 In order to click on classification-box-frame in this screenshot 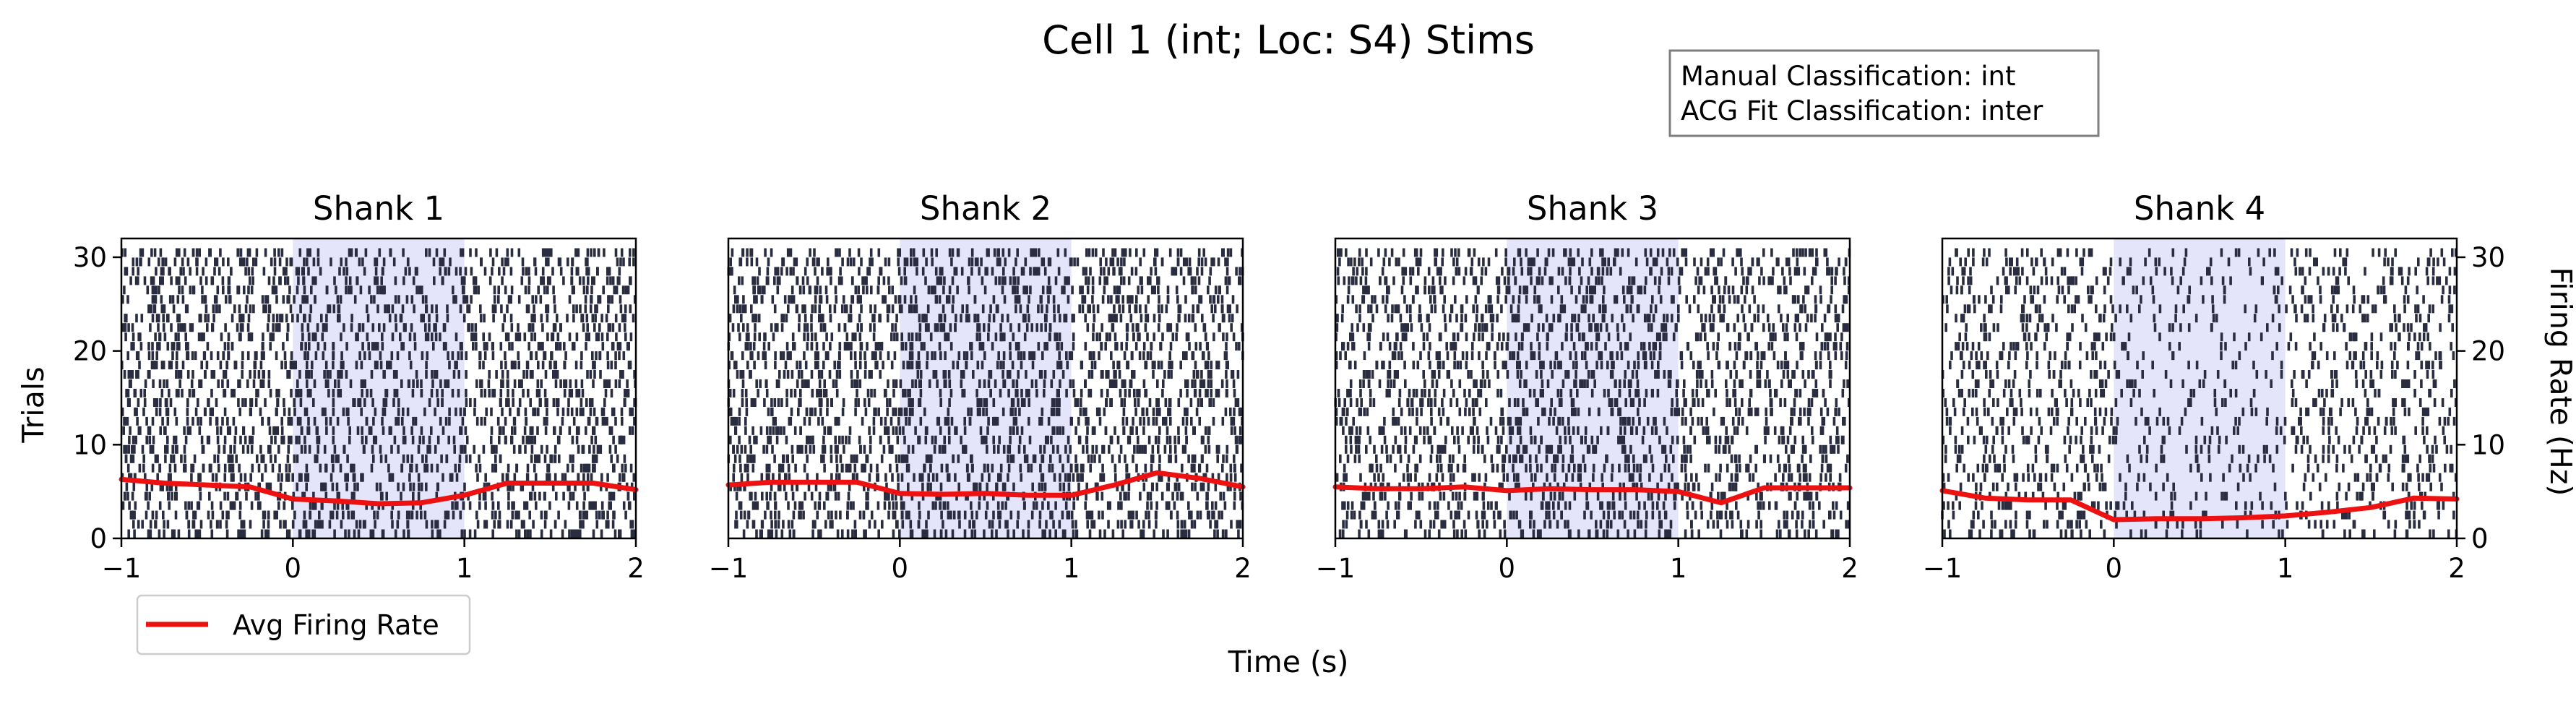, I will do `click(1884, 93)`.